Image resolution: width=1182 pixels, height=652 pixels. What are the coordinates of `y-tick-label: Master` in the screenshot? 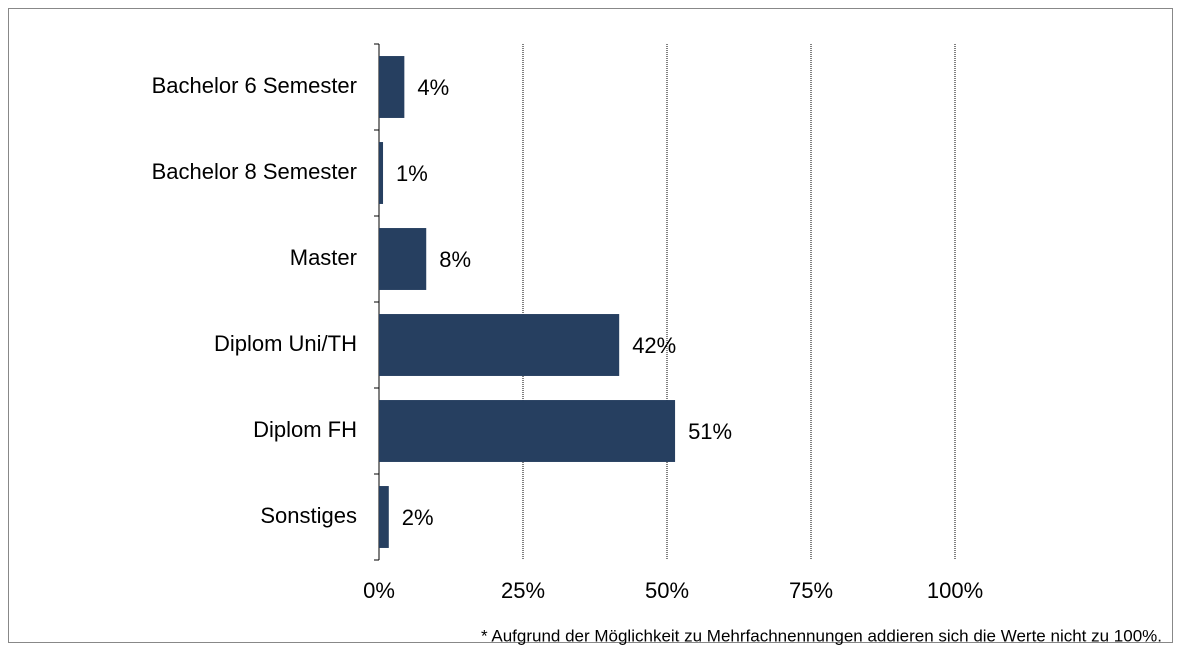 It's located at (323, 257).